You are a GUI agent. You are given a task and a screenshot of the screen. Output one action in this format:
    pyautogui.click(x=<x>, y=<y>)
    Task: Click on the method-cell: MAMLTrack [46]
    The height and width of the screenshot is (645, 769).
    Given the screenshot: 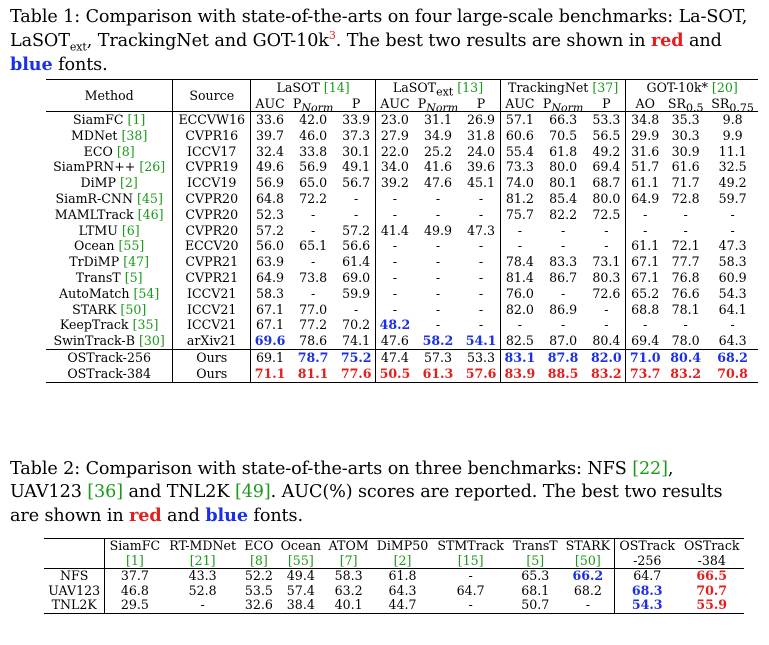 What is the action you would take?
    pyautogui.click(x=110, y=214)
    